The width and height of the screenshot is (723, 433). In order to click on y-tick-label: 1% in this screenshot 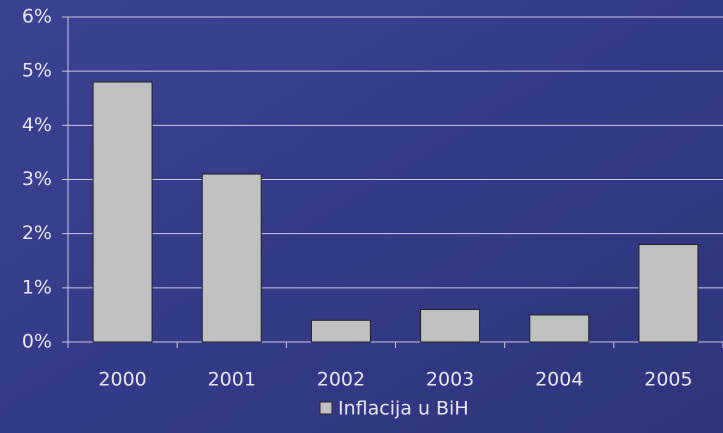, I will do `click(37, 287)`.